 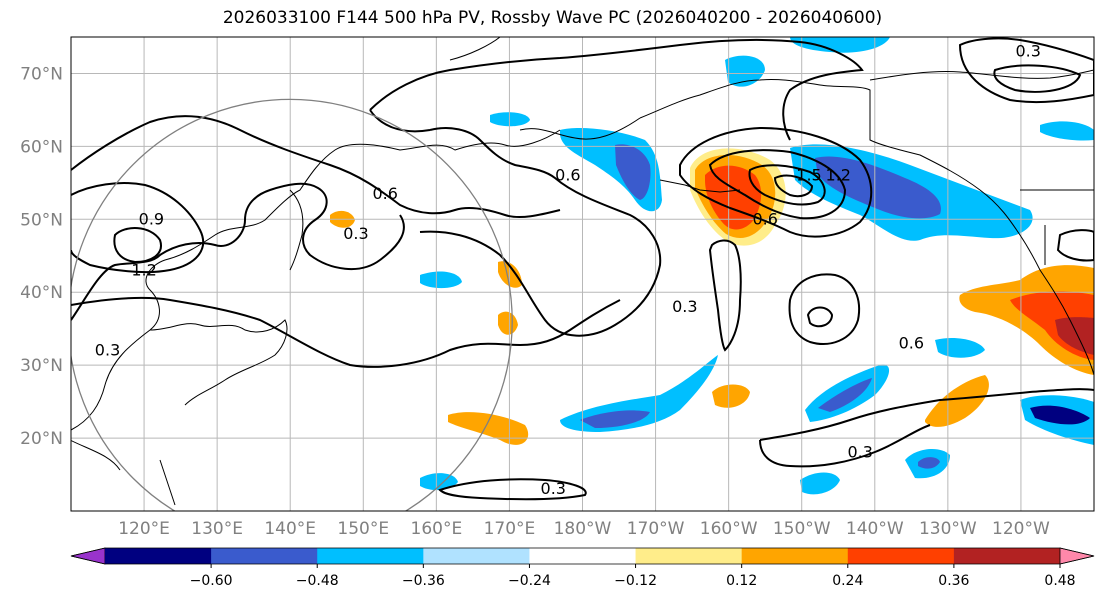 I want to click on colorbar-tick-label: −0.36, so click(x=423, y=581).